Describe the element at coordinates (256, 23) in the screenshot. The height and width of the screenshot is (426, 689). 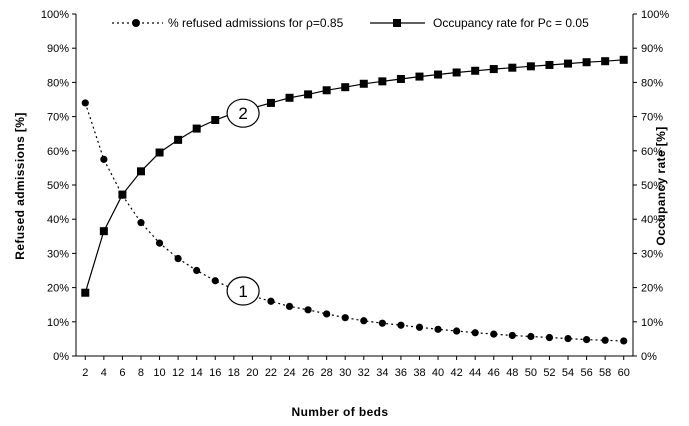
I see `legend-label-refused: % refused admissions for ρ=0.85` at that location.